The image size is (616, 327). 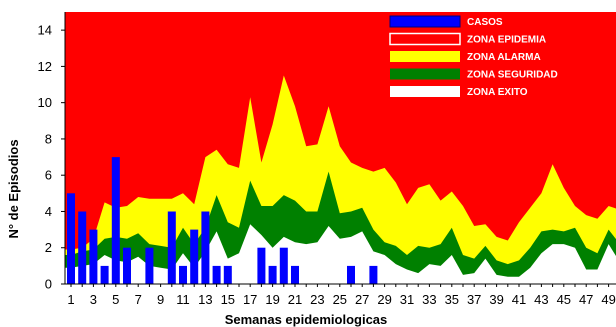 I want to click on legend-label-zona-alarma: ZONA ALARMA, so click(x=504, y=57).